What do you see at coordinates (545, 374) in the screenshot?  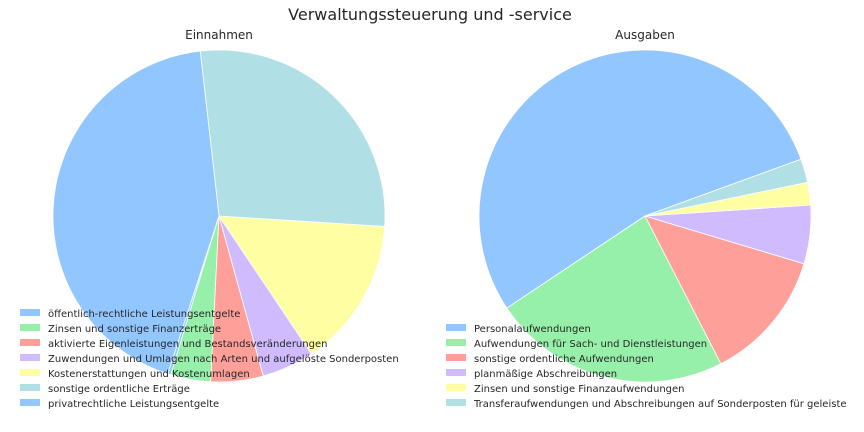 I see `legend-label: planmäßige Abschreibungen` at bounding box center [545, 374].